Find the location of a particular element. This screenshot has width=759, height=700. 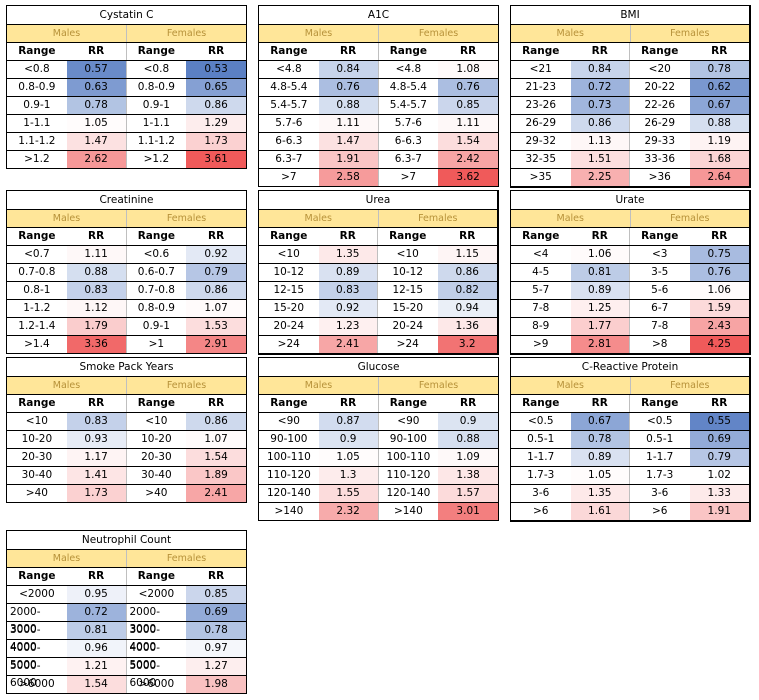

male-range: 3000-4000 is located at coordinates (25, 638).